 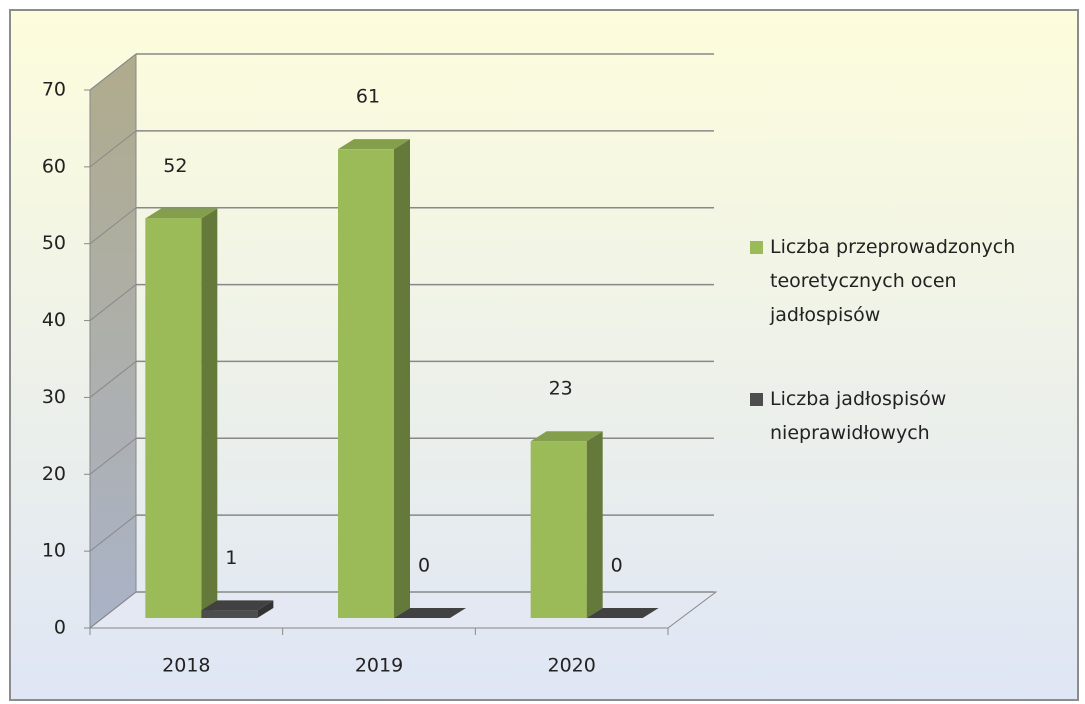 I want to click on side-wall, so click(x=113, y=341).